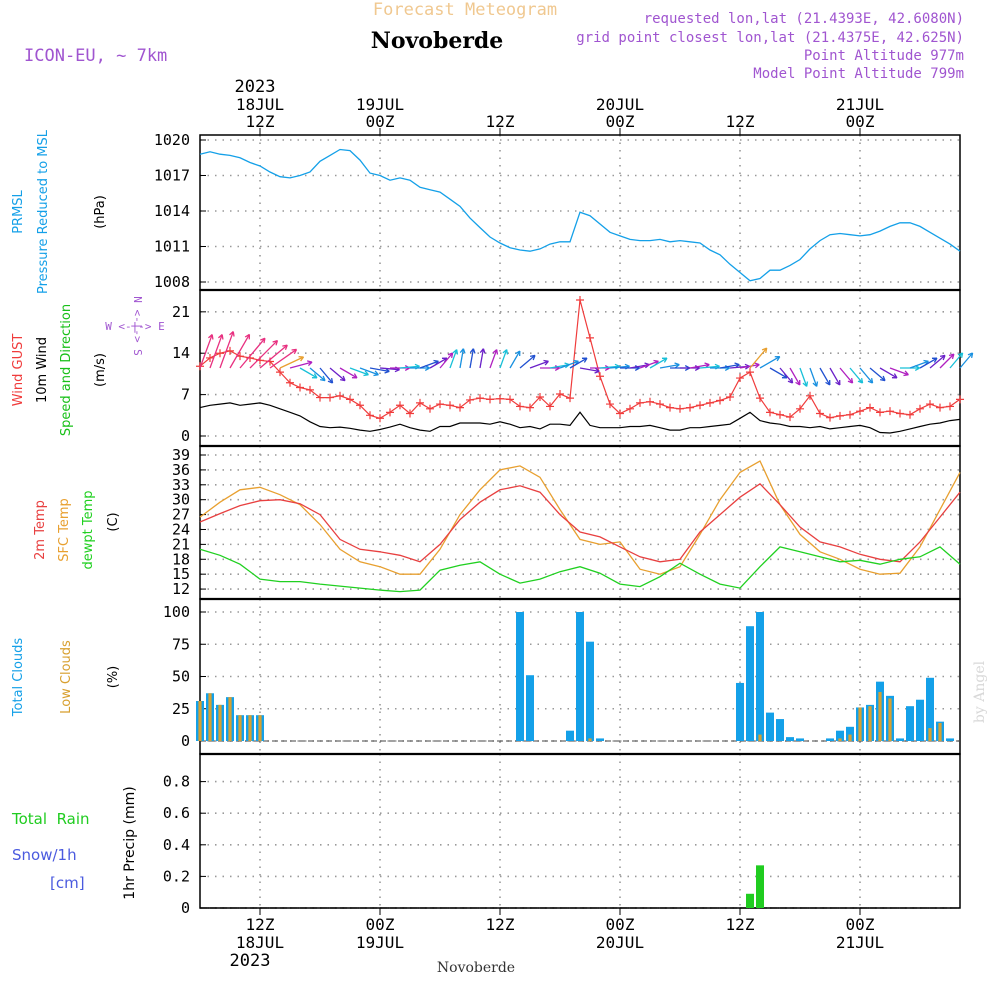 This screenshot has height=1000, width=1000. Describe the element at coordinates (380, 942) in the screenshot. I see `bottom-axis-date: 19JUL` at that location.